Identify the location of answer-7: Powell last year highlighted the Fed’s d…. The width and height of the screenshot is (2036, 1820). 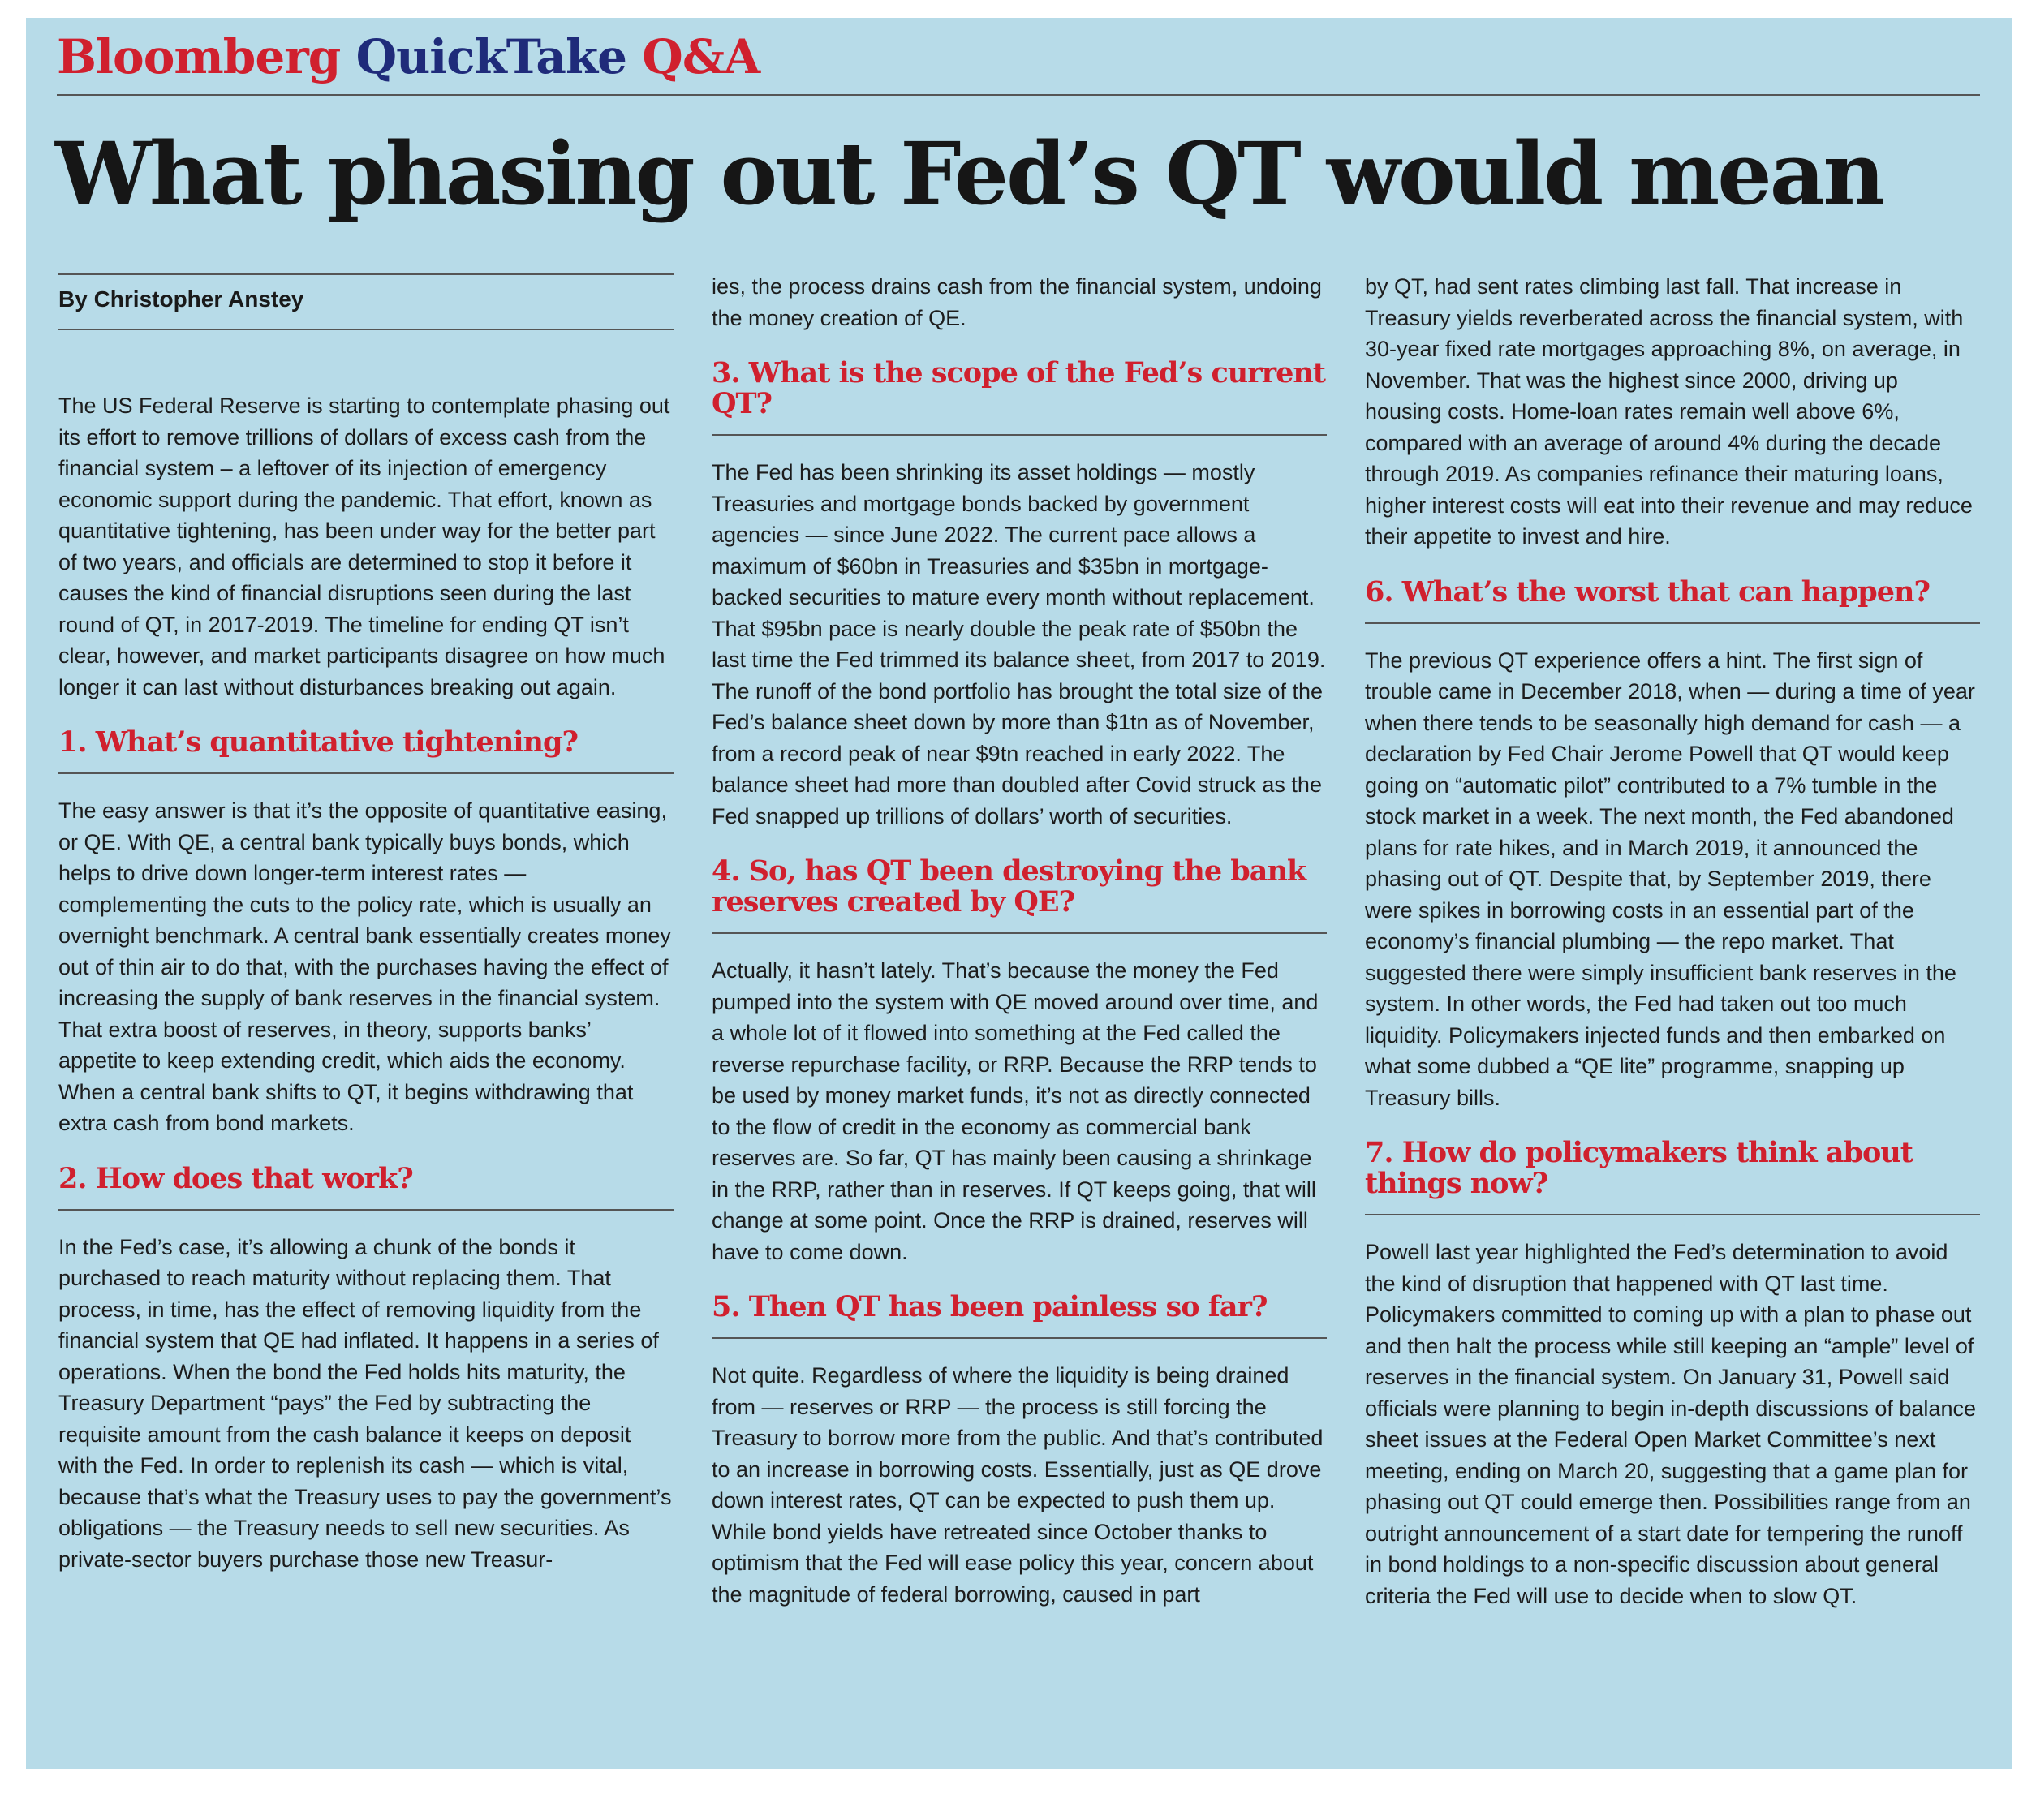
(1670, 1424).